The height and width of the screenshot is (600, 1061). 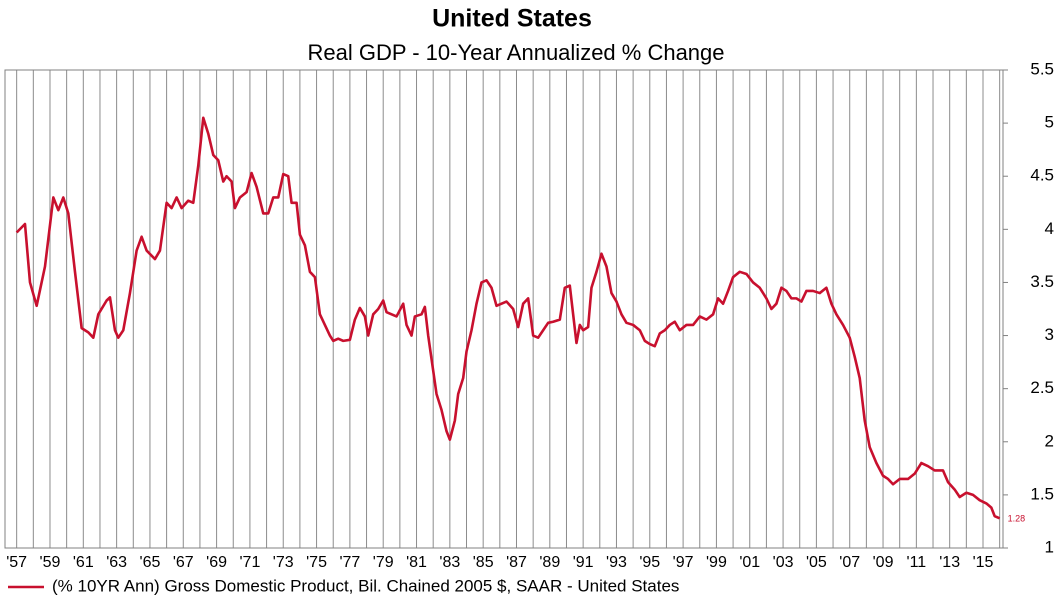 I want to click on x-tick-label: '15, so click(x=983, y=562).